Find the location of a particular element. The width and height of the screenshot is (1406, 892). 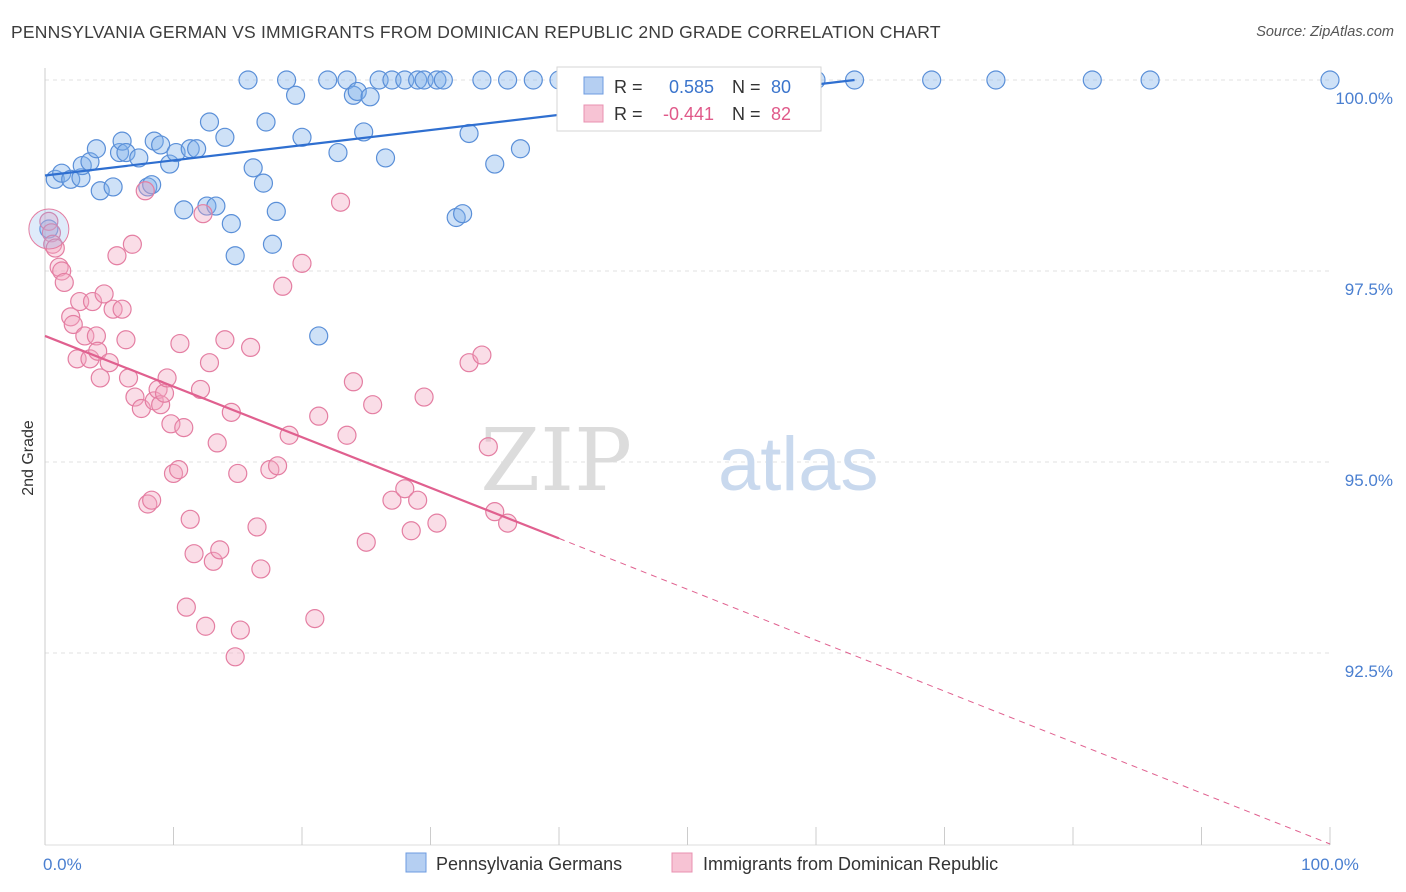

legend-swatch-blue is located at coordinates (416, 862).